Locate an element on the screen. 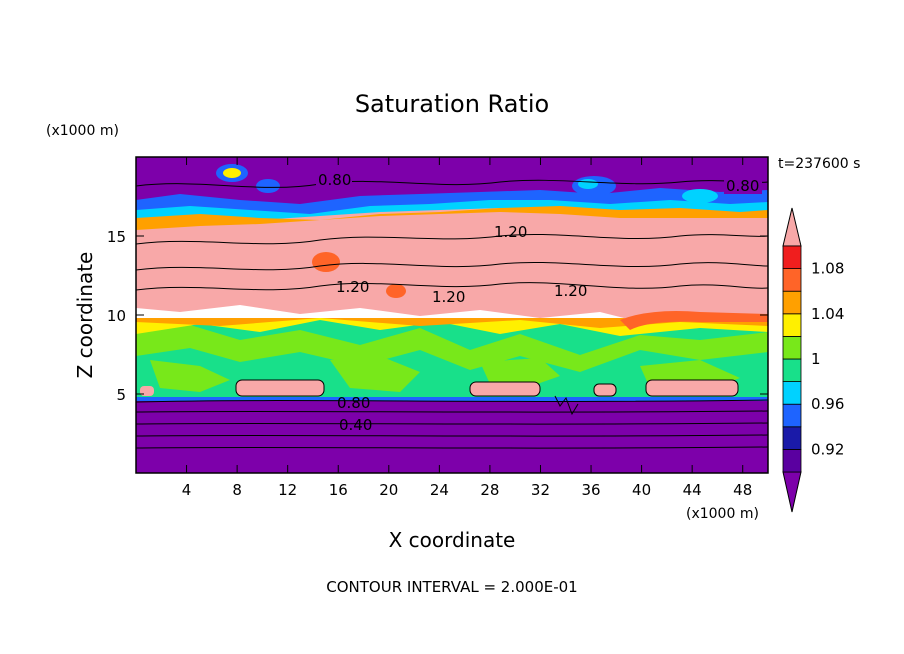 The height and width of the screenshot is (654, 904). x-tick-label: 4 is located at coordinates (187, 490).